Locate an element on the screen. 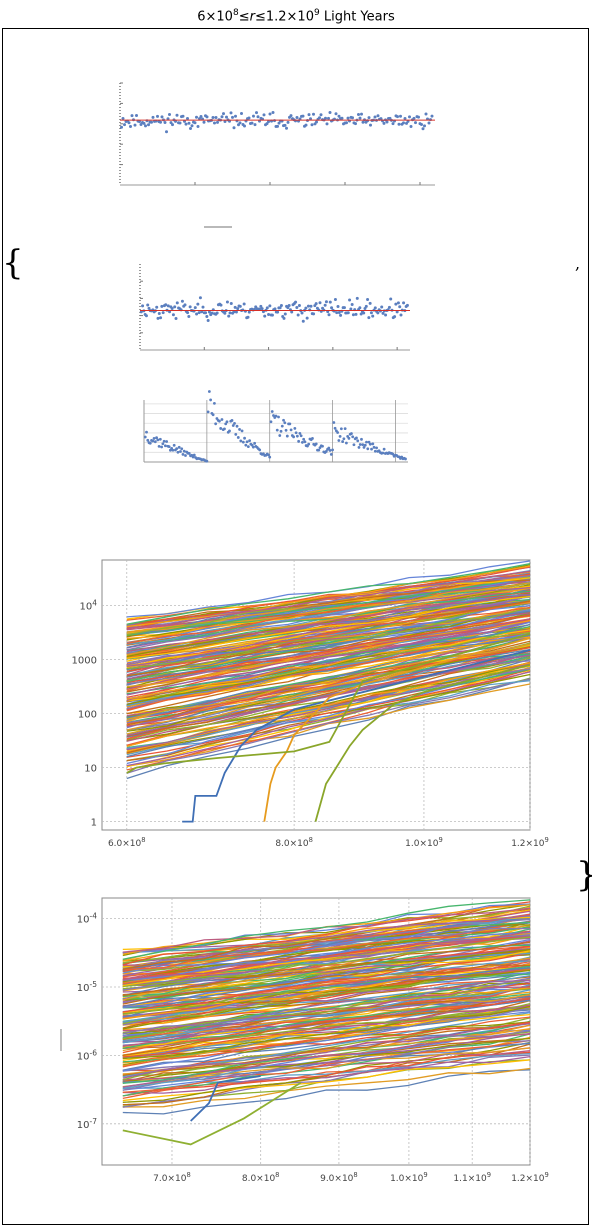  list-comma: , is located at coordinates (578, 263).